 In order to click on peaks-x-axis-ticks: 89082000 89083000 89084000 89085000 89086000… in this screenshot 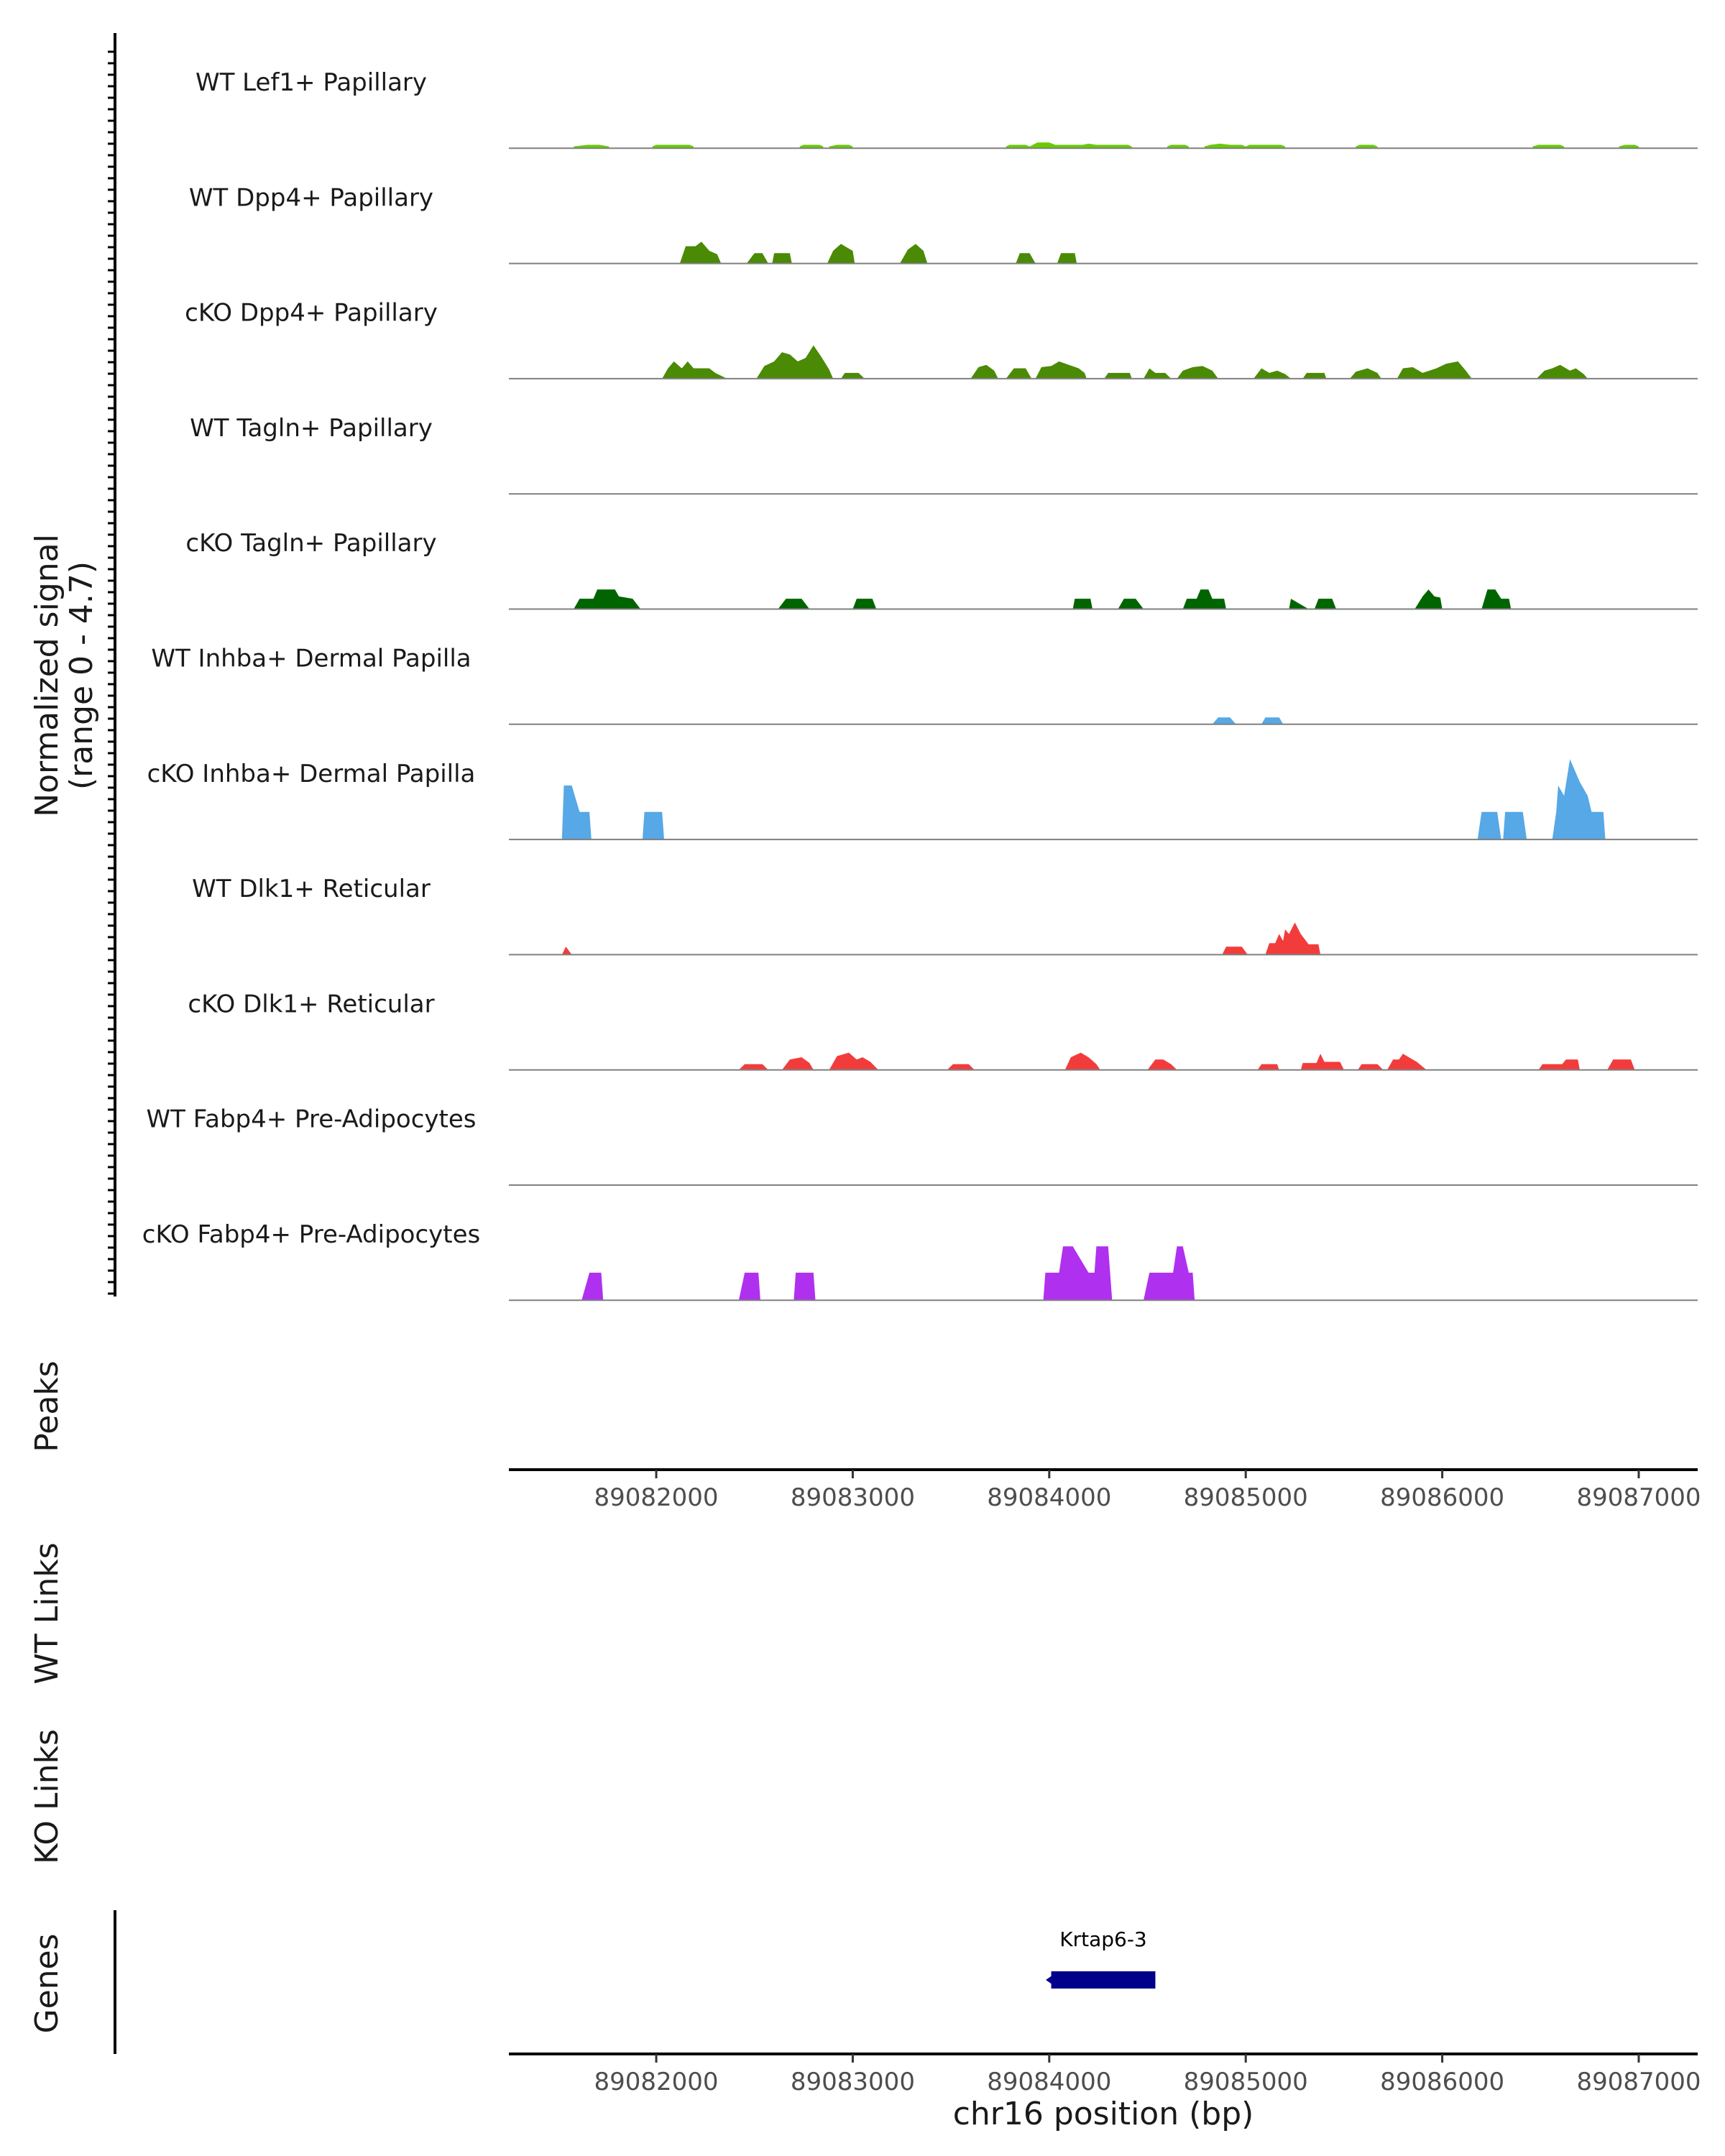, I will do `click(1147, 1491)`.